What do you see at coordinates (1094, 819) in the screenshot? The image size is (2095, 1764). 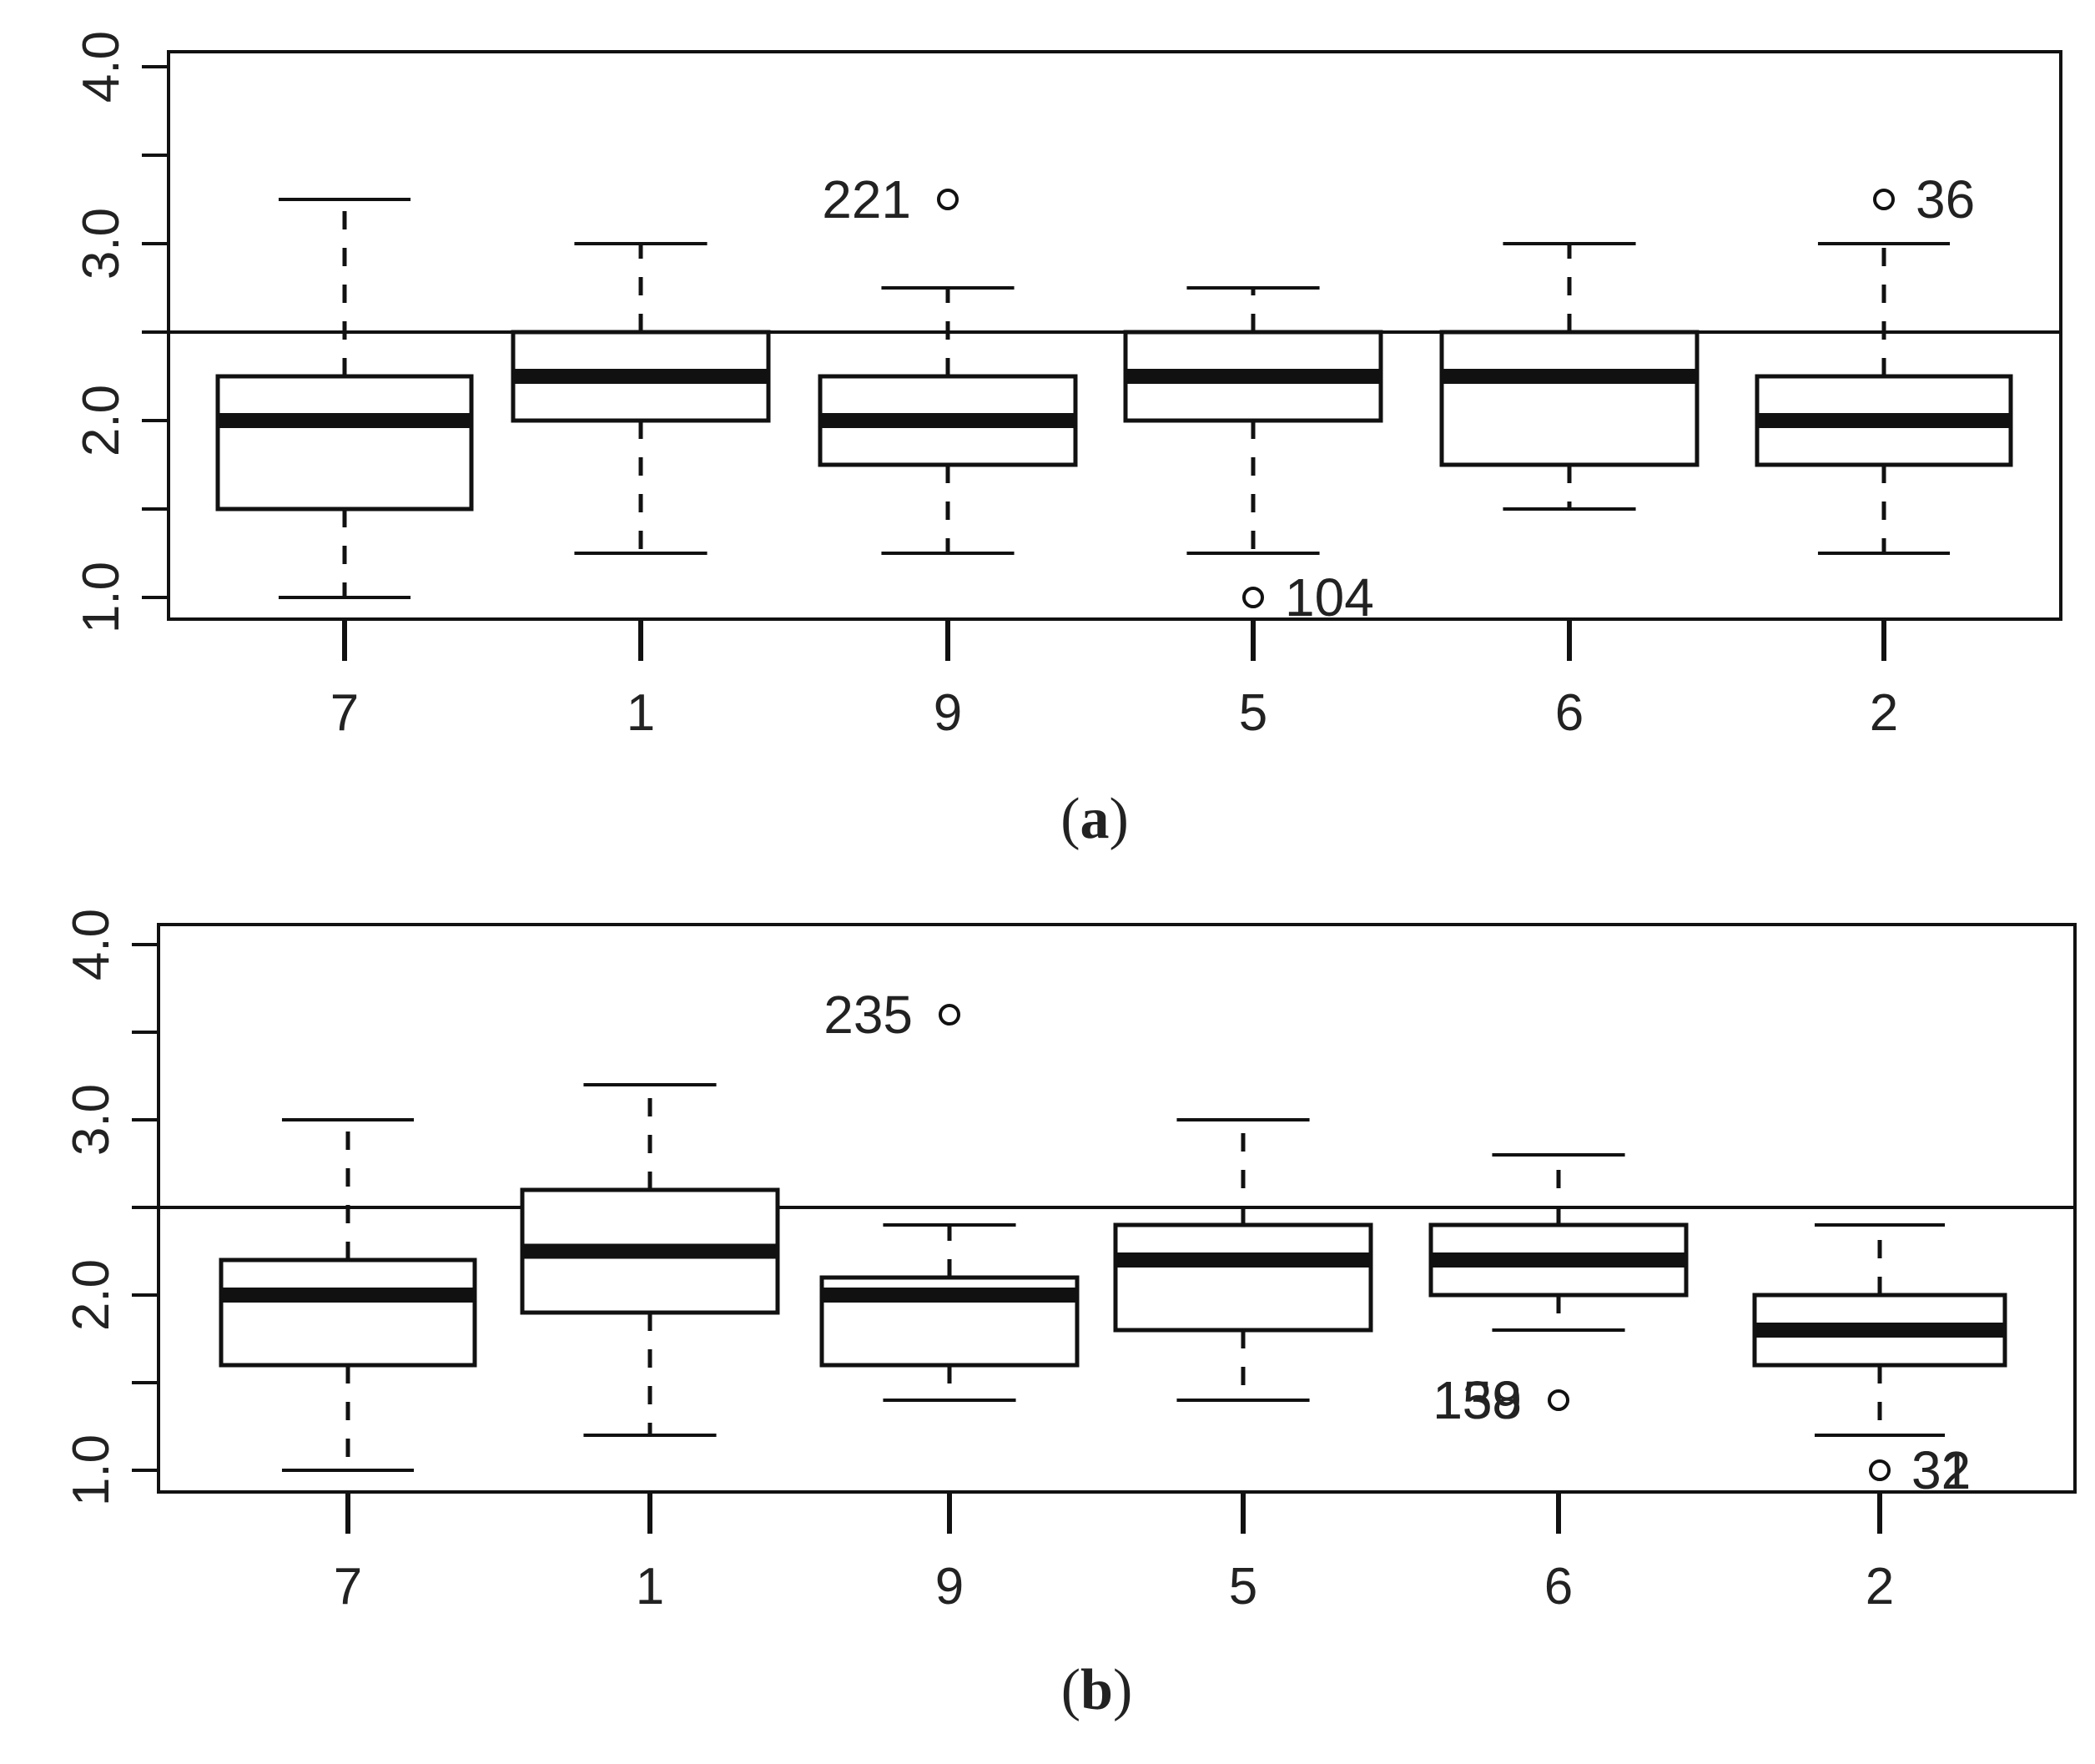 I see `panel-label: (a)` at bounding box center [1094, 819].